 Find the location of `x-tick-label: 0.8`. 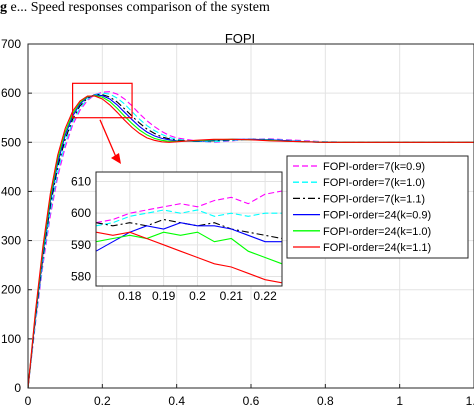

x-tick-label: 0.8 is located at coordinates (325, 401).